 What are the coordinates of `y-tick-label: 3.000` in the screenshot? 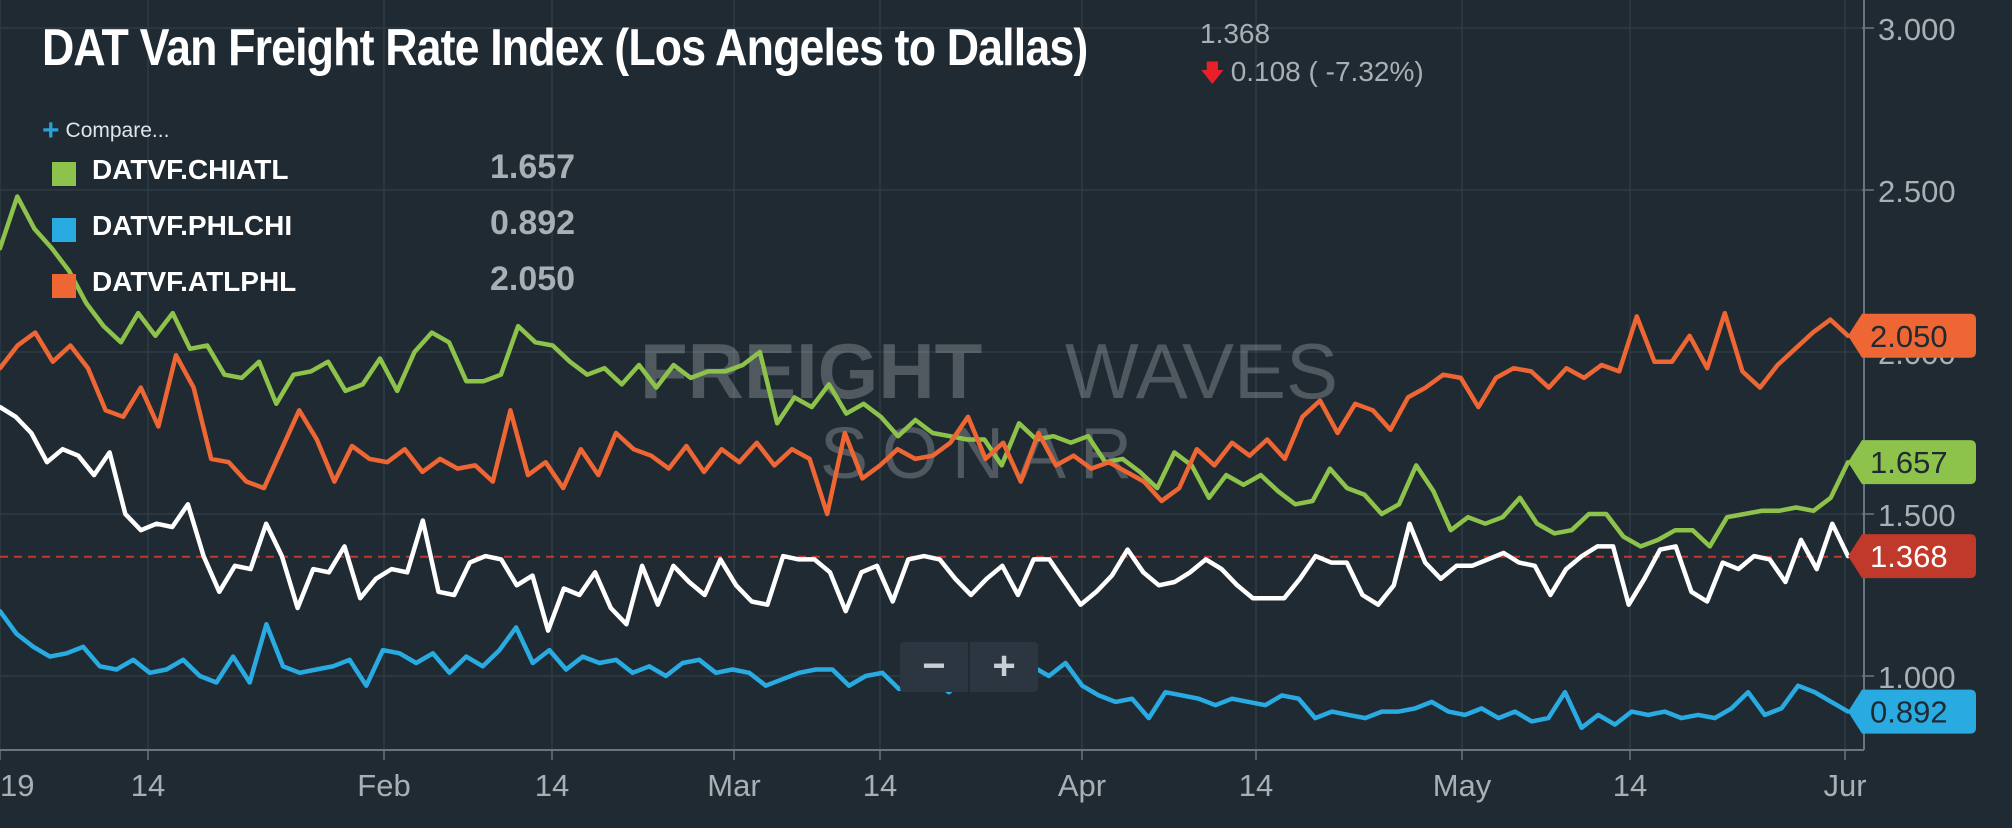 It's located at (1917, 29).